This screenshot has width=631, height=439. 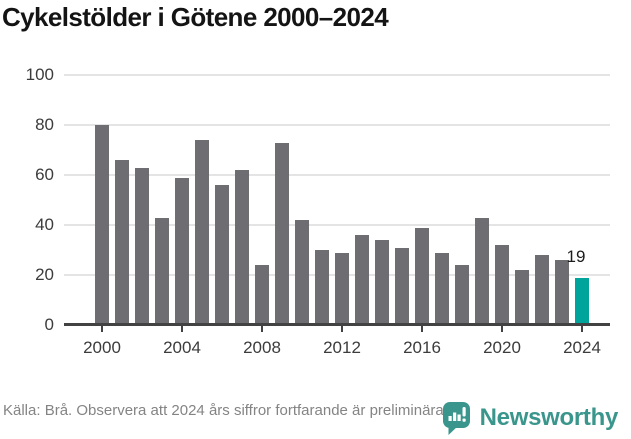 I want to click on bar-2014, so click(x=382, y=282).